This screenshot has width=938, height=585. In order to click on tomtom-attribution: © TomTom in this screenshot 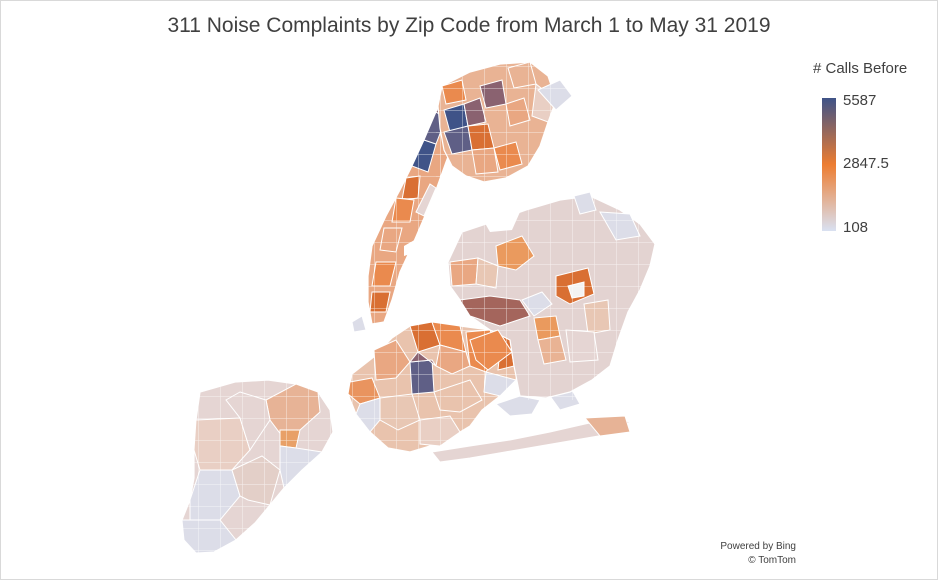, I will do `click(772, 560)`.